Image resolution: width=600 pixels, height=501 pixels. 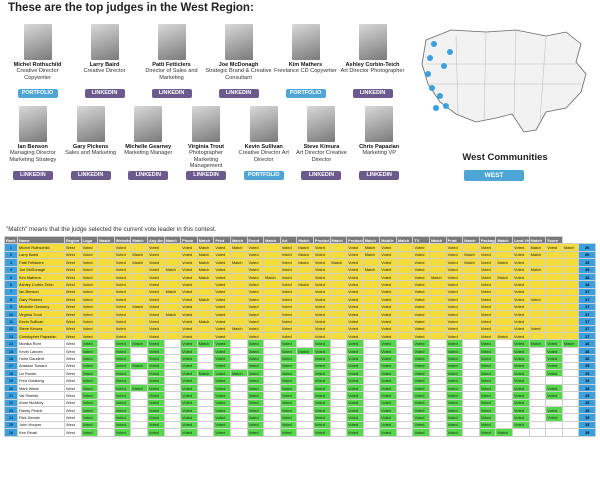 What do you see at coordinates (372, 71) in the screenshot?
I see `judge-title: Art Director Photographer` at bounding box center [372, 71].